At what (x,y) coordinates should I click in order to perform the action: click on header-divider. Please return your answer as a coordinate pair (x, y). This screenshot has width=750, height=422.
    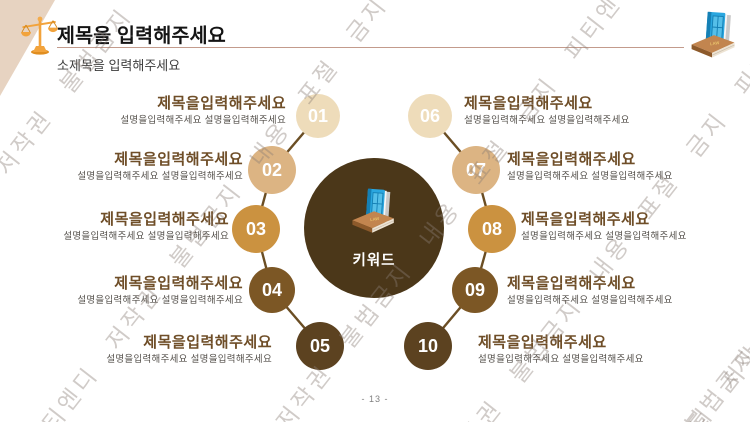
    Looking at the image, I should click on (370, 47).